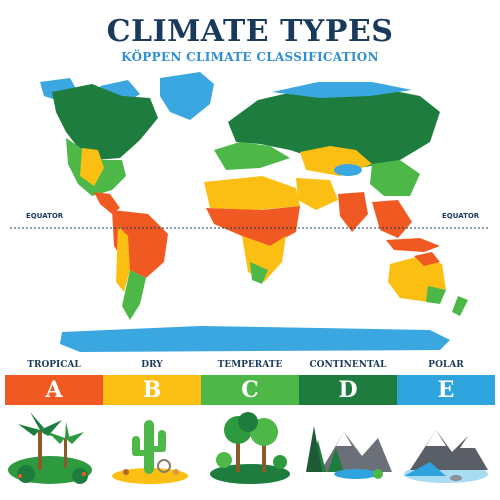 This screenshot has height=500, width=500. I want to click on africa-dry-north, so click(252, 193).